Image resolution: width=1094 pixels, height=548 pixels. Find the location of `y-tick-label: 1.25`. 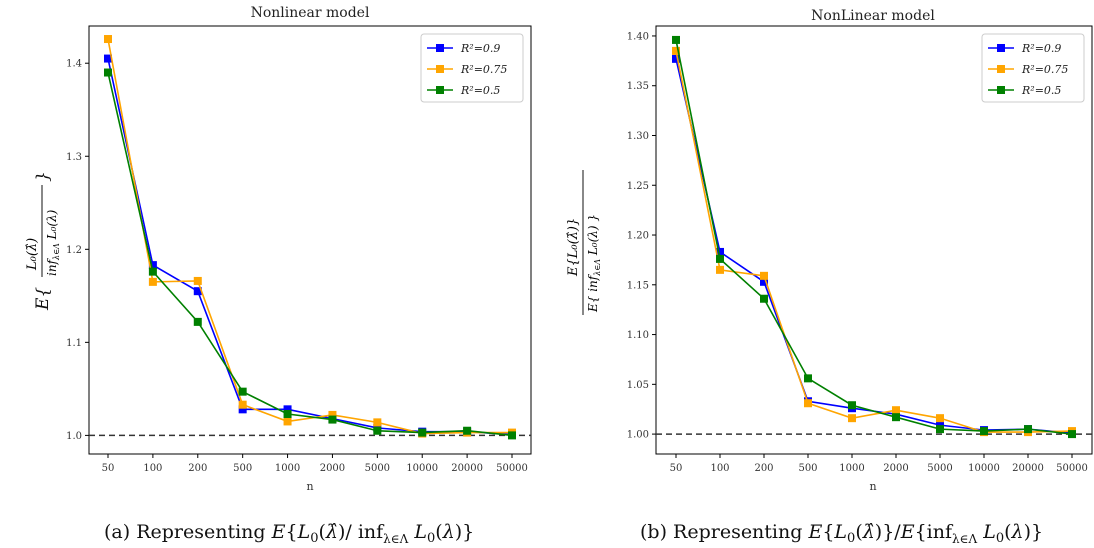

y-tick-label: 1.25 is located at coordinates (638, 186).